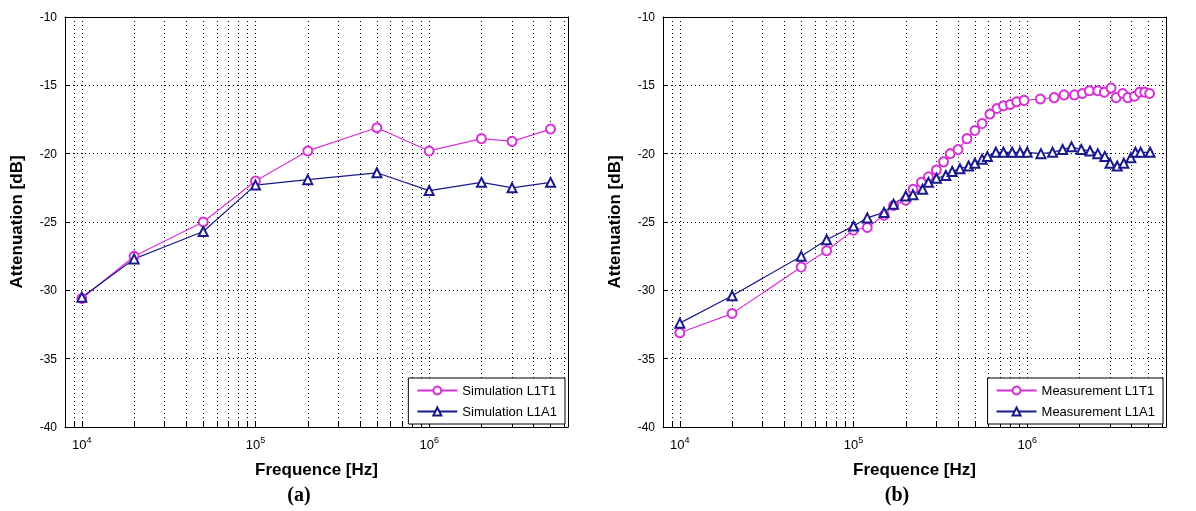  I want to click on text: (b), so click(897, 494).